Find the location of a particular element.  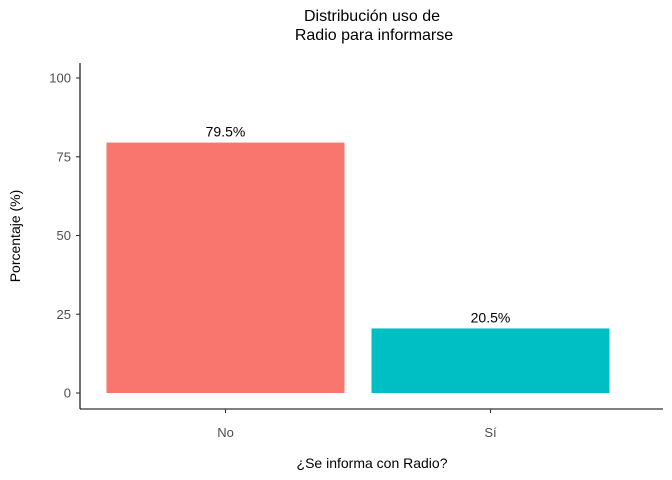

y-tick-label-2: 25 is located at coordinates (64, 314).